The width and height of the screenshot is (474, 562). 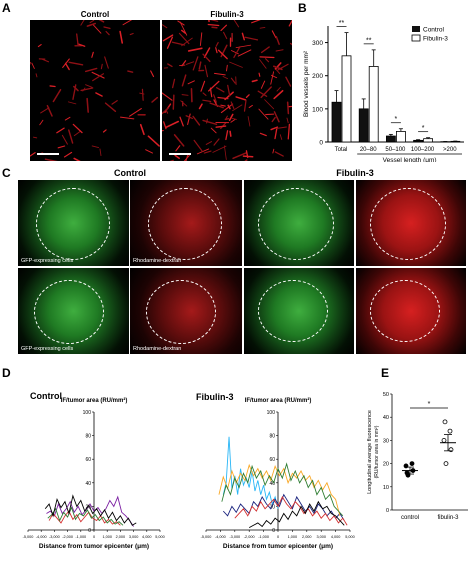 What do you see at coordinates (48, 154) in the screenshot?
I see `scale-bar` at bounding box center [48, 154].